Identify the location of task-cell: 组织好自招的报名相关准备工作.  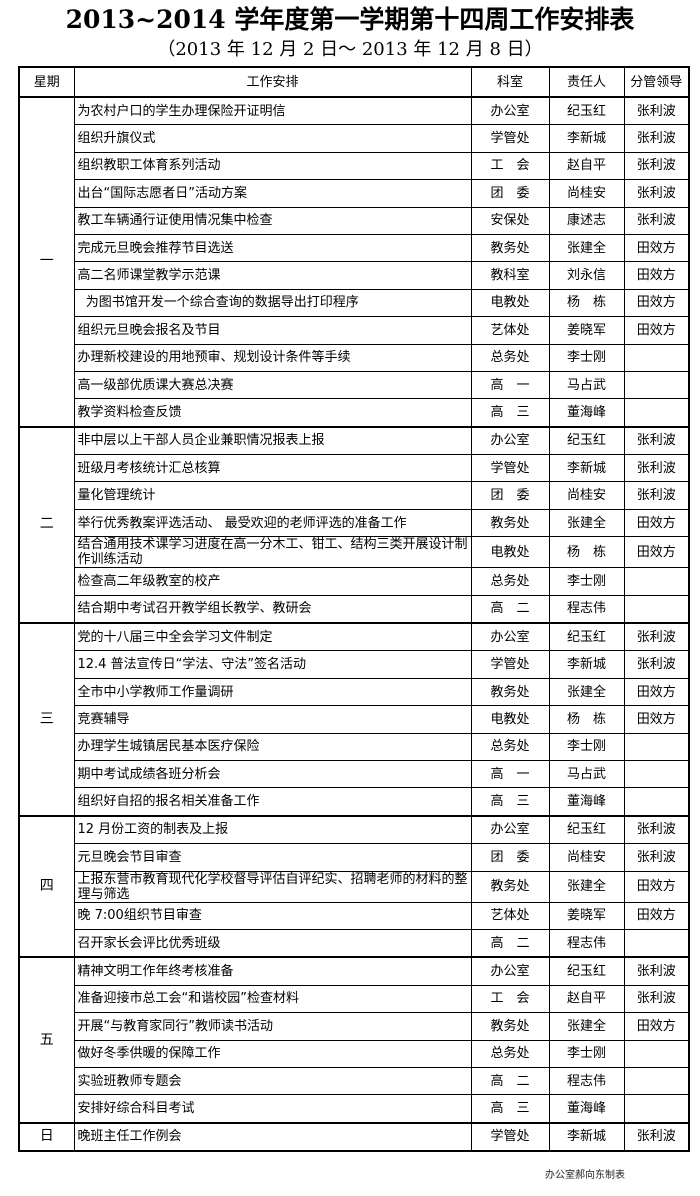
(272, 802).